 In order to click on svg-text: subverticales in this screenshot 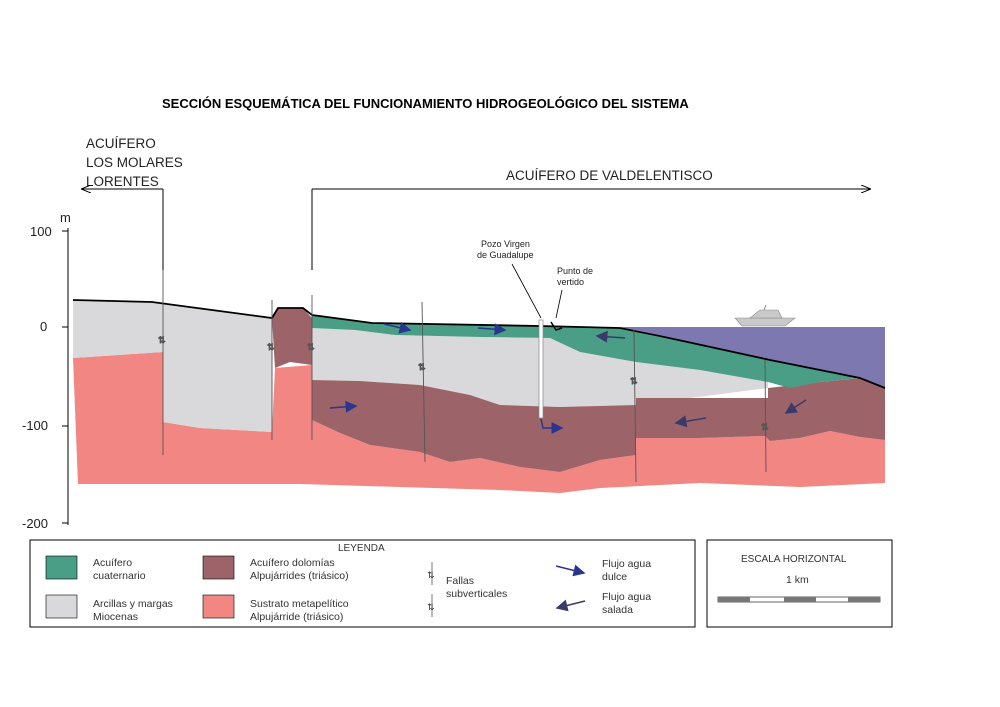, I will do `click(476, 594)`.